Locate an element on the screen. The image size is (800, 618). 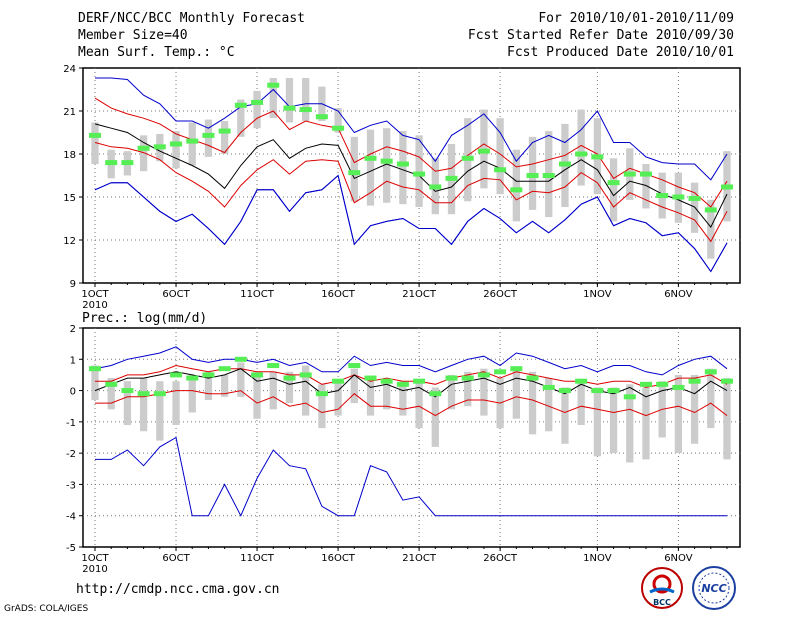
series-line-upper is located at coordinates (411, 129).